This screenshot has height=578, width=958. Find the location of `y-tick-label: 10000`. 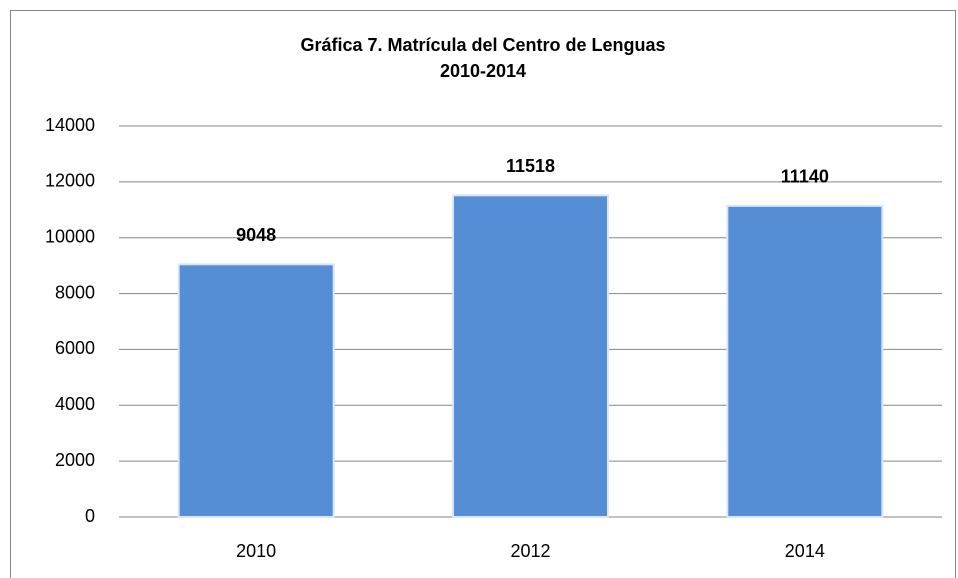

y-tick-label: 10000 is located at coordinates (70, 236).